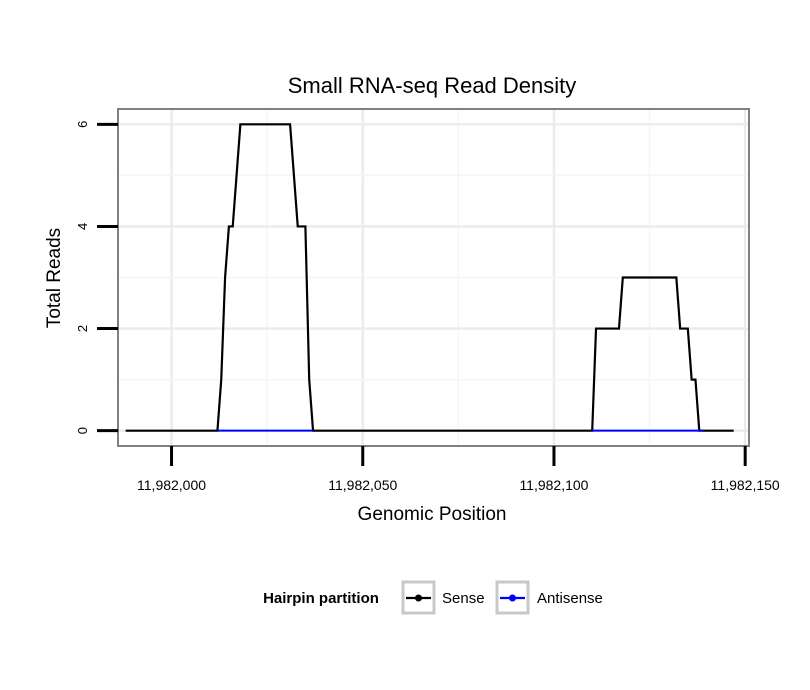  I want to click on y-tick-label: 6, so click(82, 124).